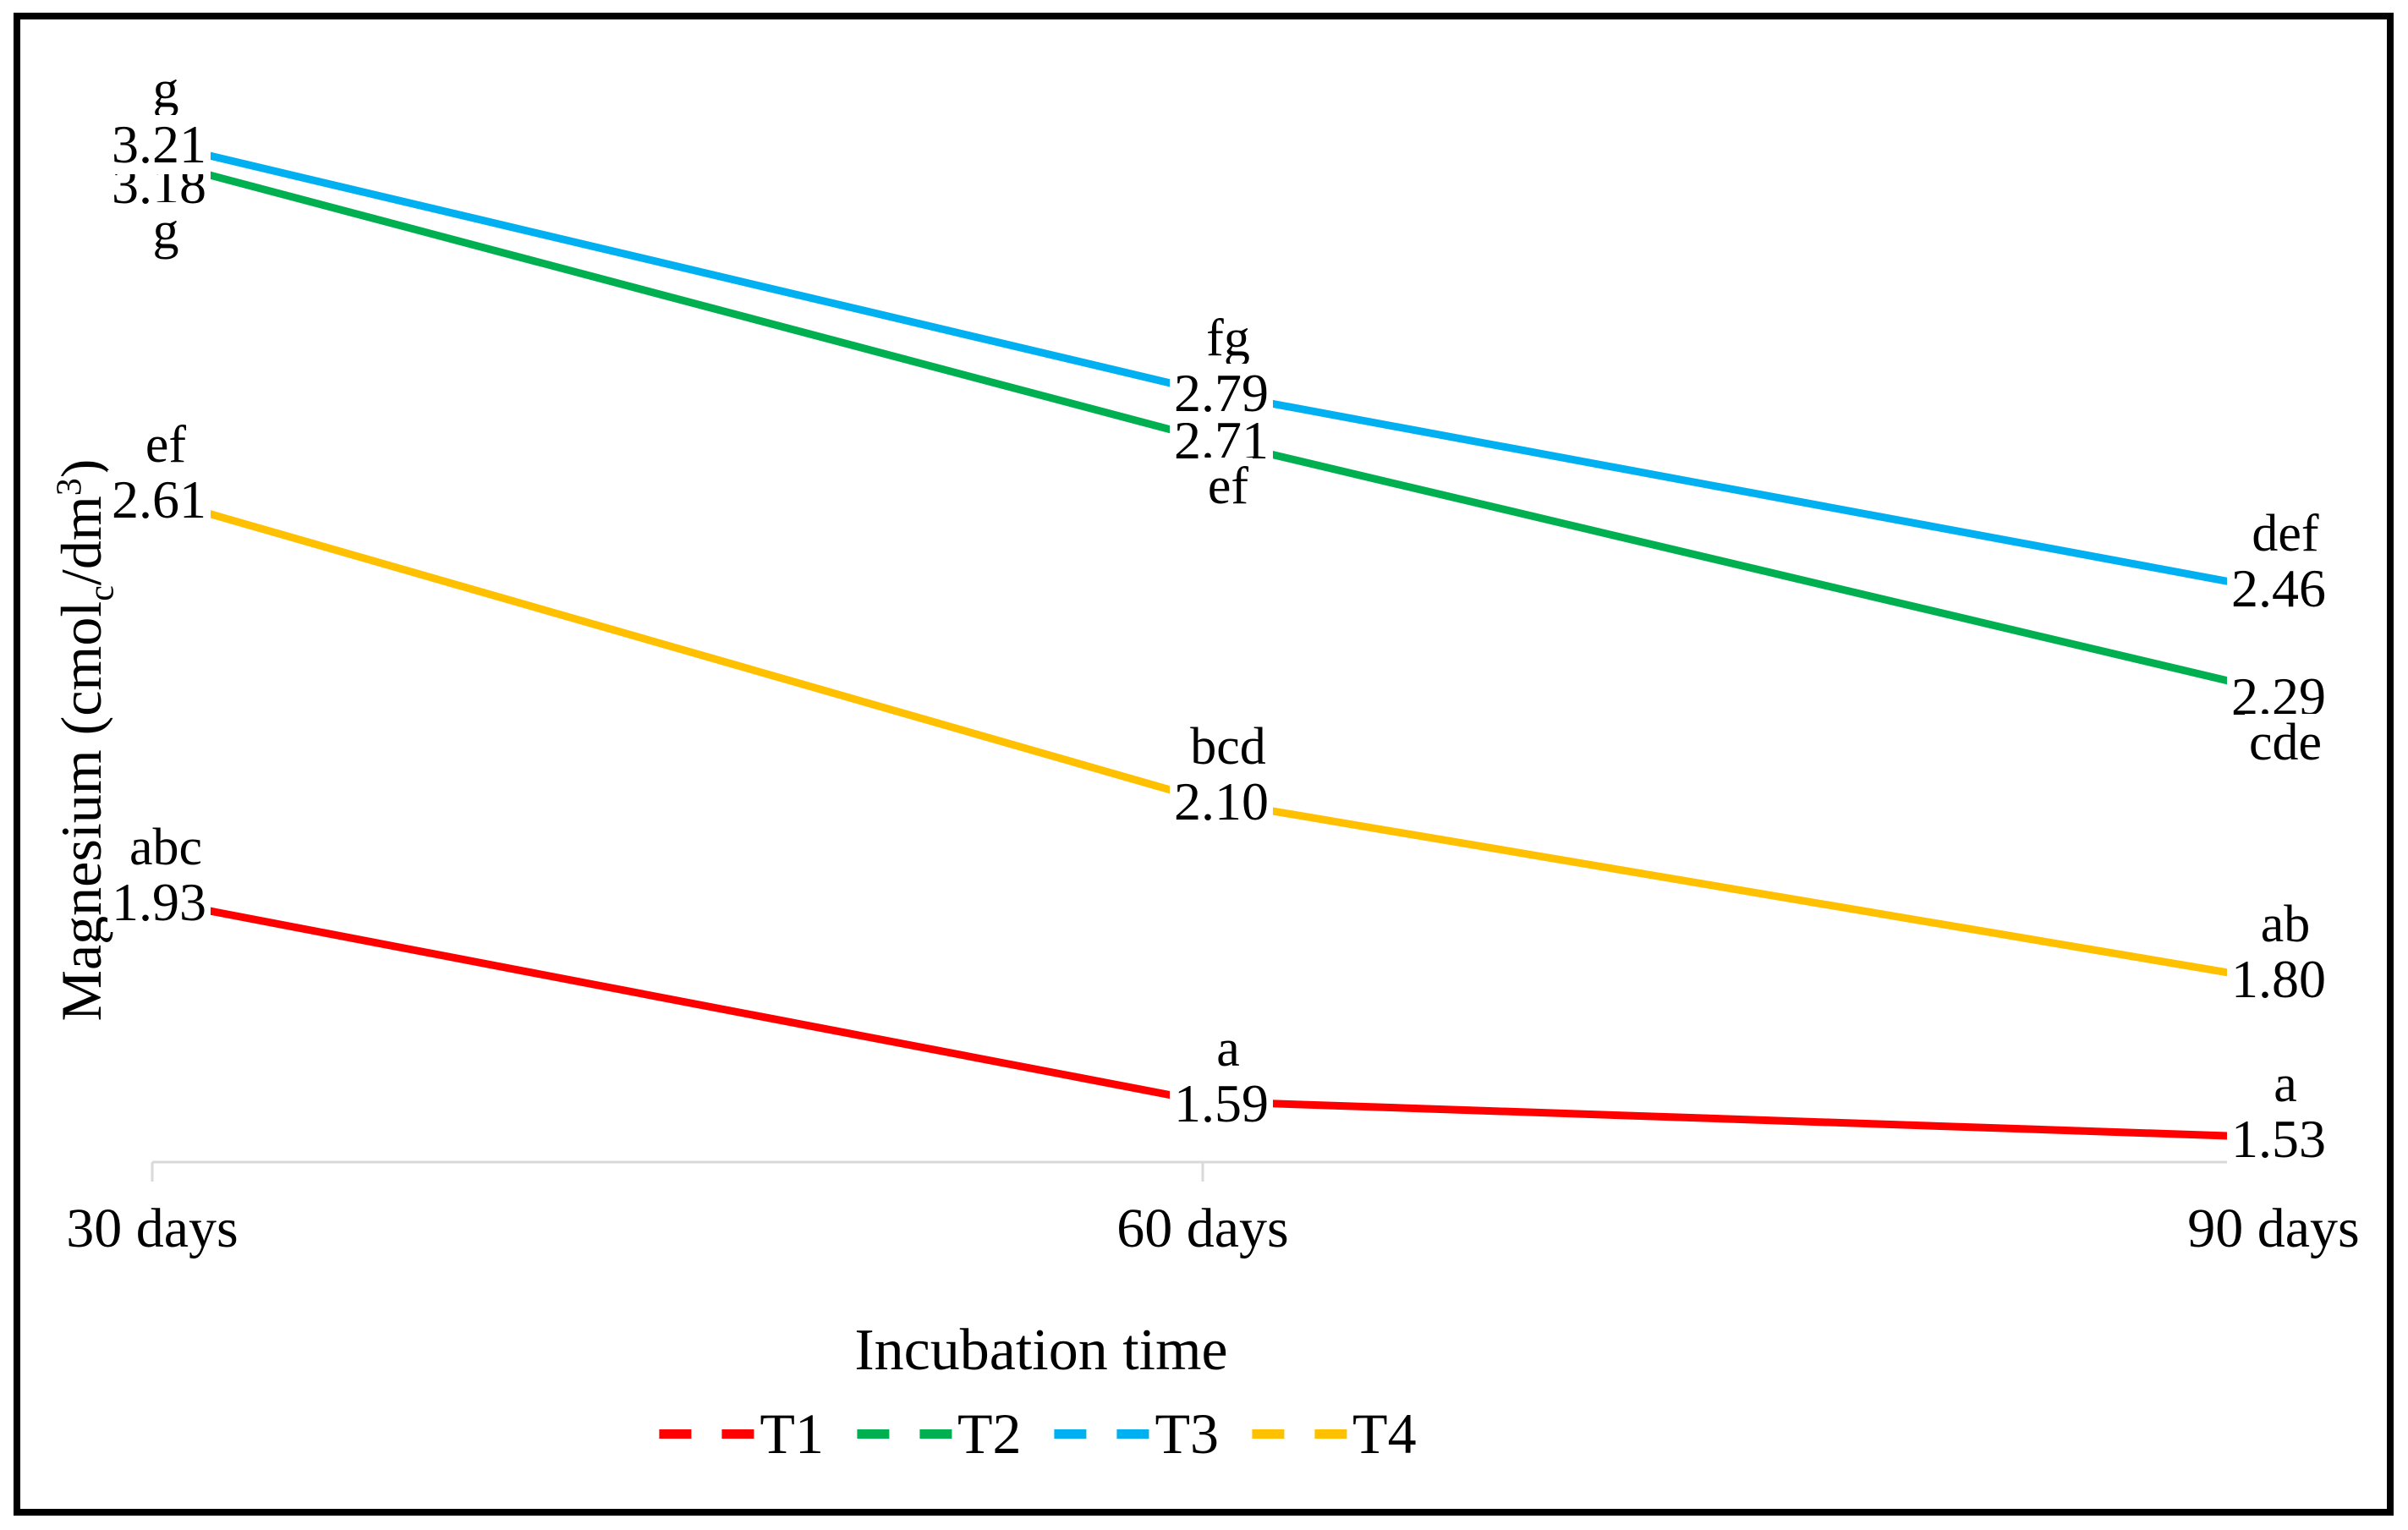 The height and width of the screenshot is (1530, 2408). I want to click on significance-letter-T2-1: ef, so click(1228, 487).